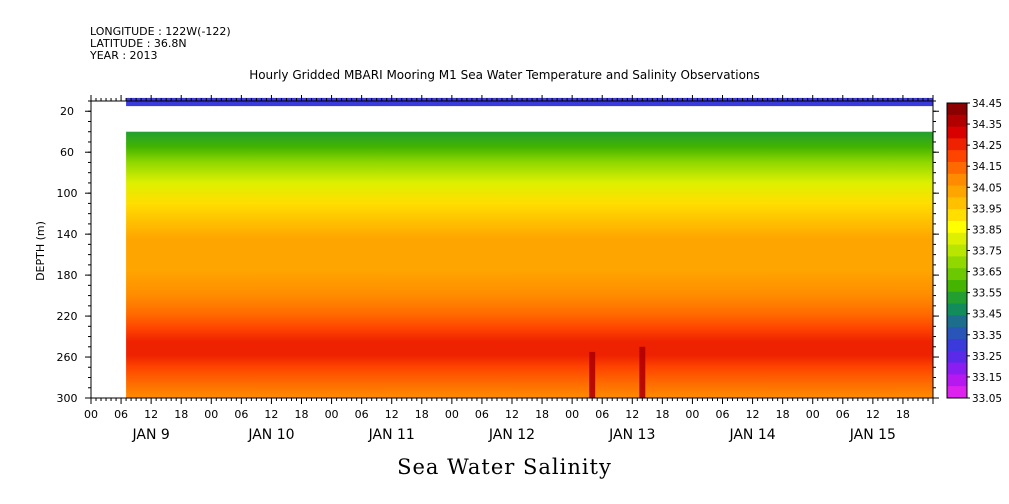  I want to click on colorbar-label: 33.25, so click(987, 357).